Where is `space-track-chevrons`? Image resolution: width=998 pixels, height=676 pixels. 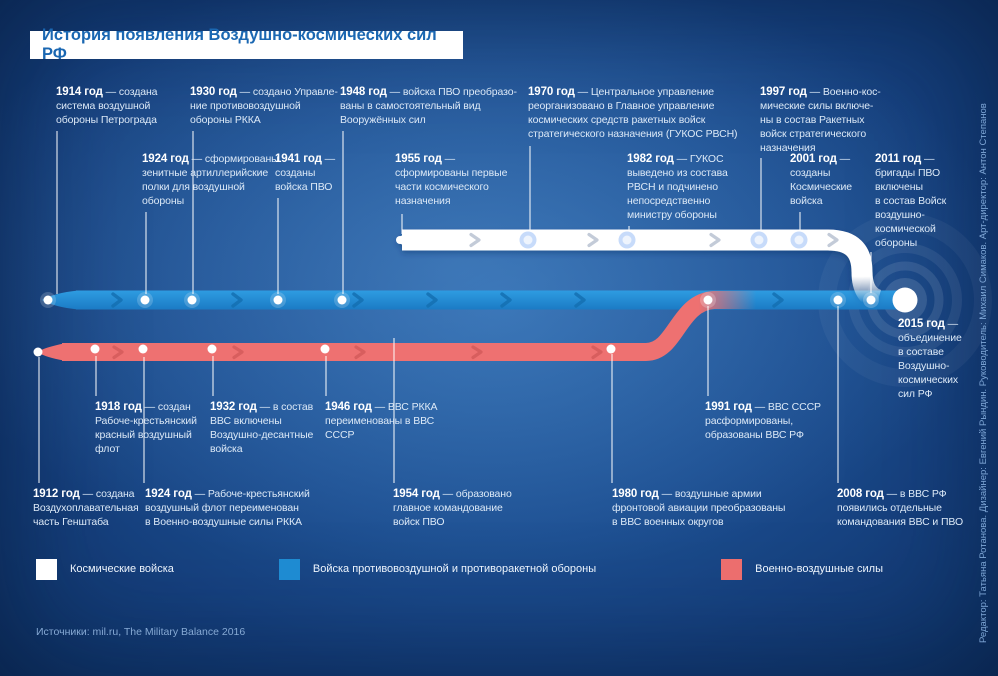
space-track-chevrons is located at coordinates (654, 240).